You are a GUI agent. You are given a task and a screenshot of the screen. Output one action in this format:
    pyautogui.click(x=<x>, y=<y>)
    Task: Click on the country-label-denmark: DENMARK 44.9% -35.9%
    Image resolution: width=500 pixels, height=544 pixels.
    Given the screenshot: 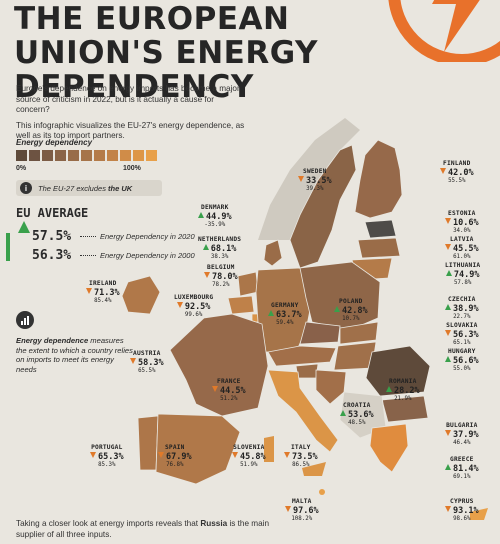 What is the action you would take?
    pyautogui.click(x=215, y=216)
    